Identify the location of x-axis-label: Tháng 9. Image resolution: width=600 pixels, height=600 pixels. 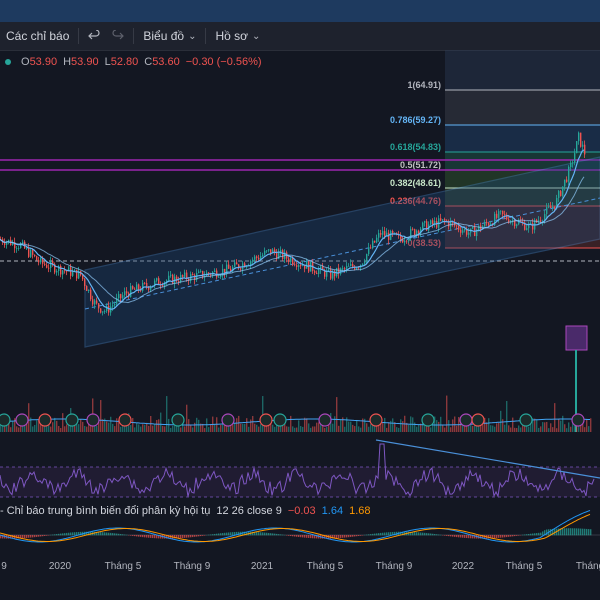
(394, 566).